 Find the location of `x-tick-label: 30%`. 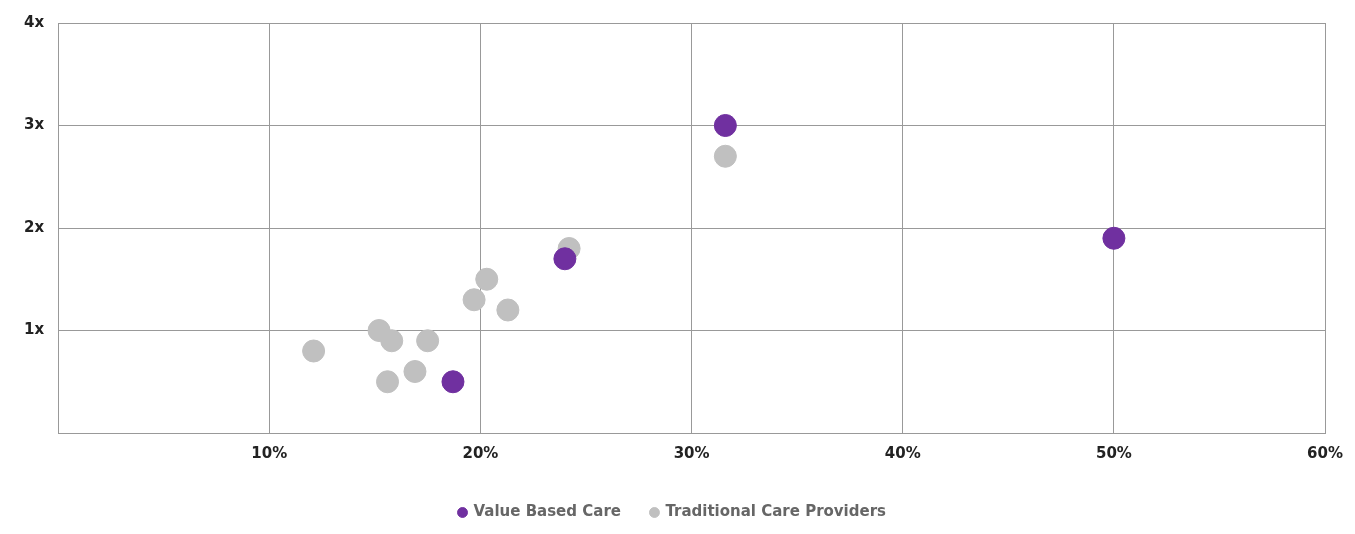

x-tick-label: 30% is located at coordinates (691, 452).